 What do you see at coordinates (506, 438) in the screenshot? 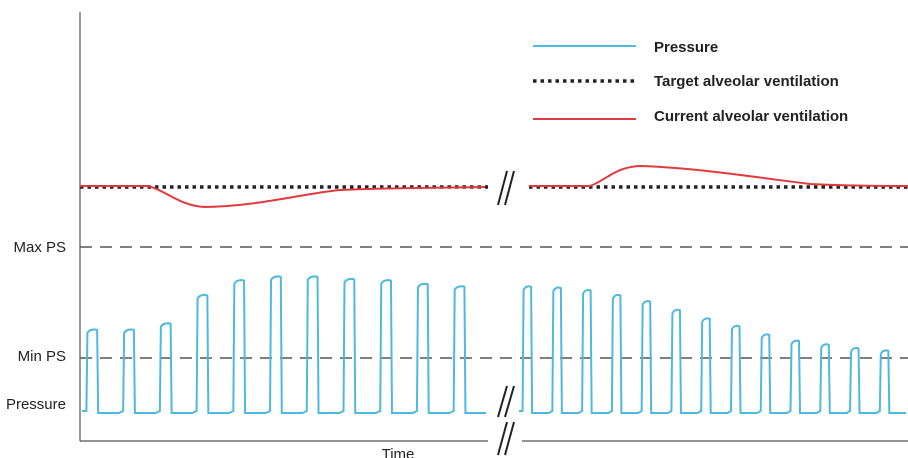
I see `axis-break-x` at bounding box center [506, 438].